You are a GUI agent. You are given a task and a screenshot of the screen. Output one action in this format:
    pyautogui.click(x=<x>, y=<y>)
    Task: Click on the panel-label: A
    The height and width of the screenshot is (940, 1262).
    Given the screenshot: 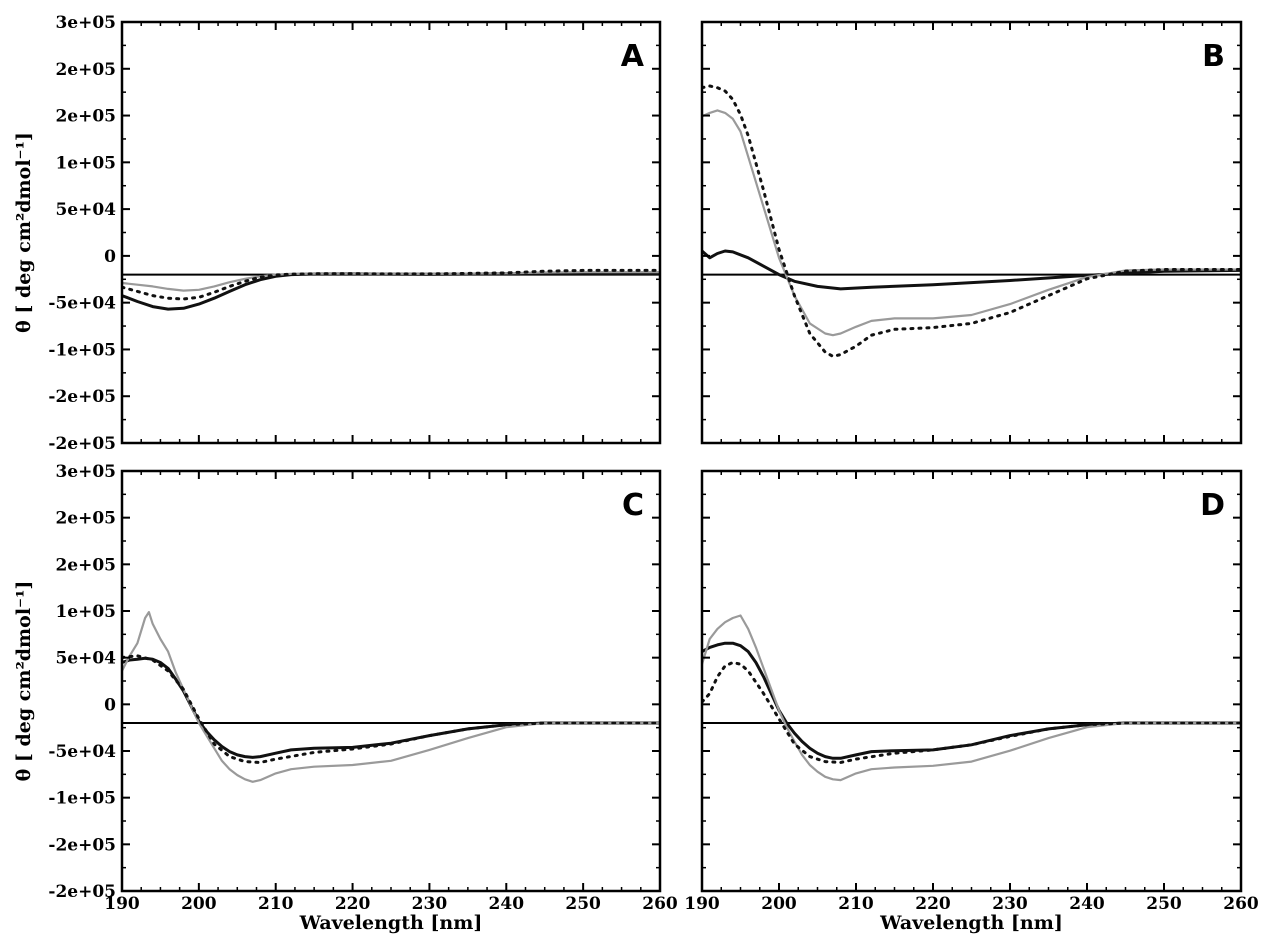 What is the action you would take?
    pyautogui.click(x=633, y=56)
    